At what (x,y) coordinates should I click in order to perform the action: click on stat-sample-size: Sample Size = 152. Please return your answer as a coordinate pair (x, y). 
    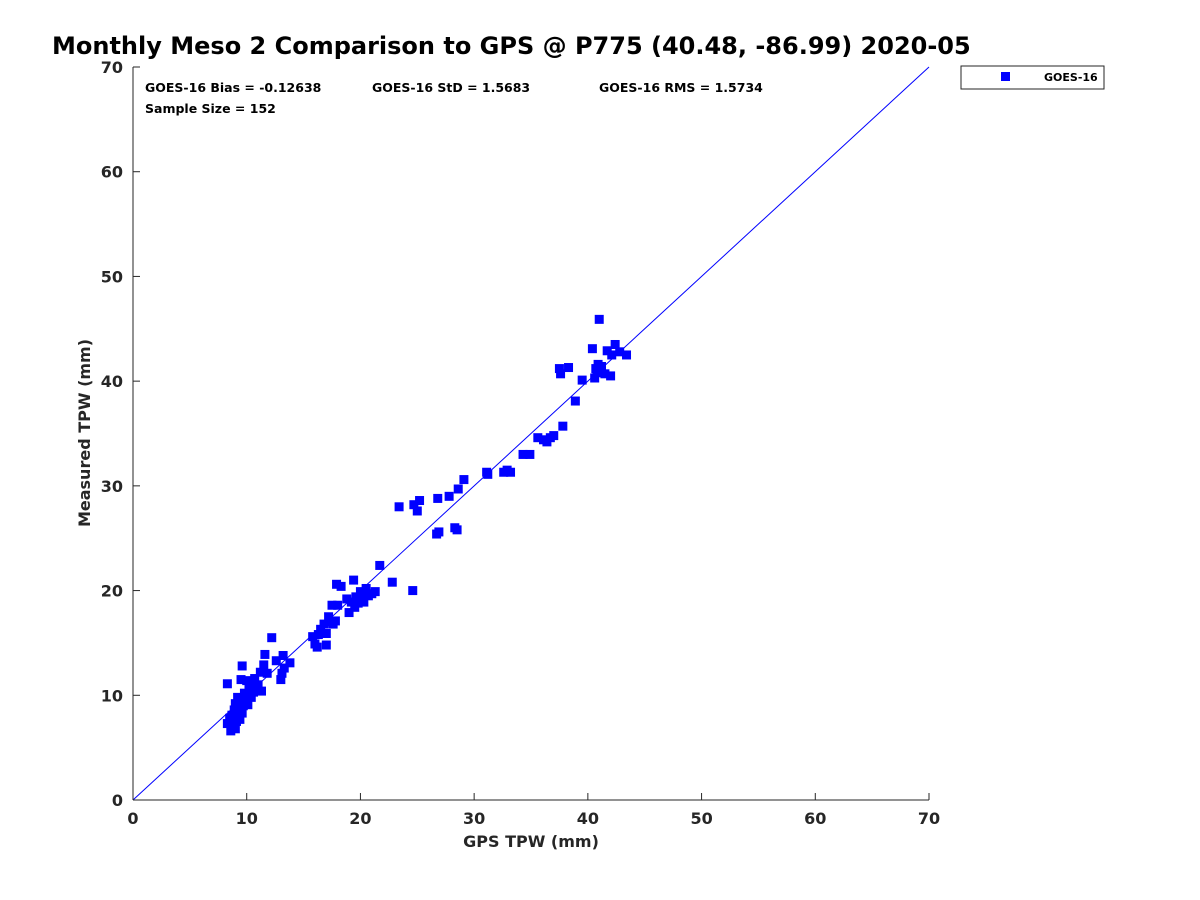
    Looking at the image, I should click on (210, 108).